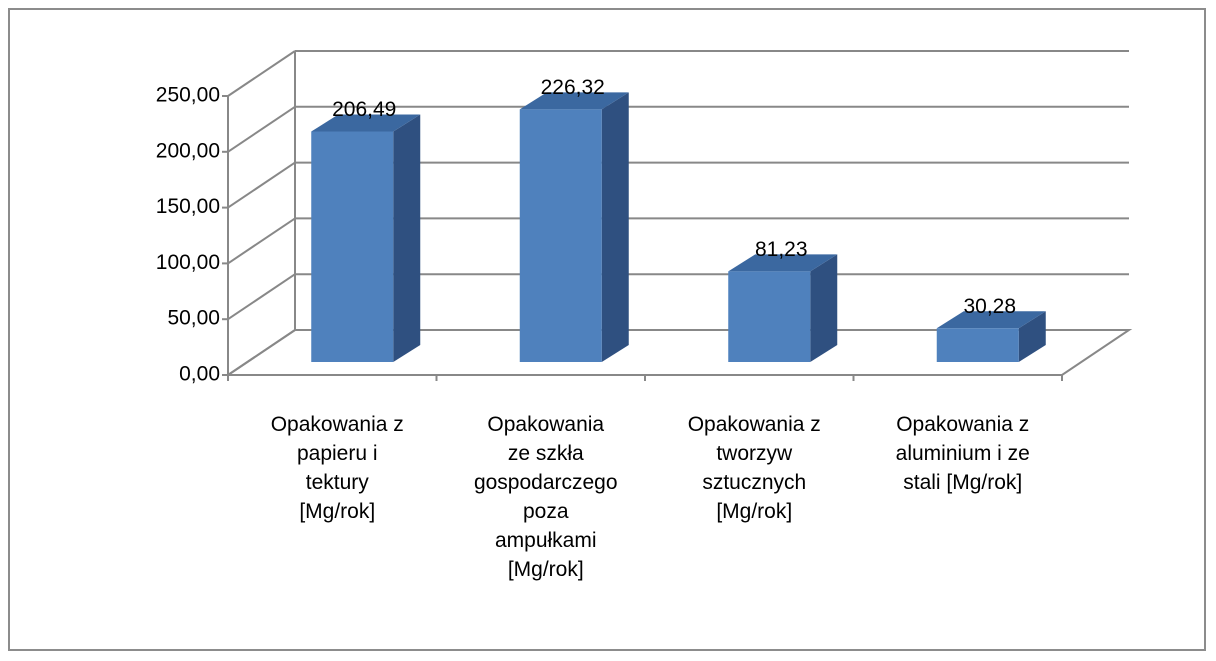 The width and height of the screenshot is (1216, 661). Describe the element at coordinates (337, 468) in the screenshot. I see `x-tick-label: Opakowania z papieru i tektury [Mg/rok]` at that location.